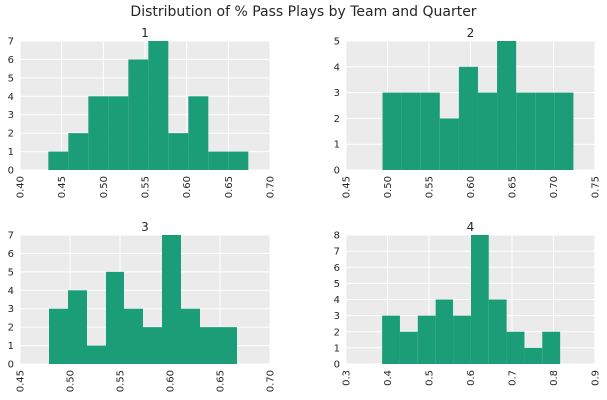 Image resolution: width=607 pixels, height=400 pixels. Describe the element at coordinates (554, 378) in the screenshot. I see `x-tick-label: 0.8` at that location.